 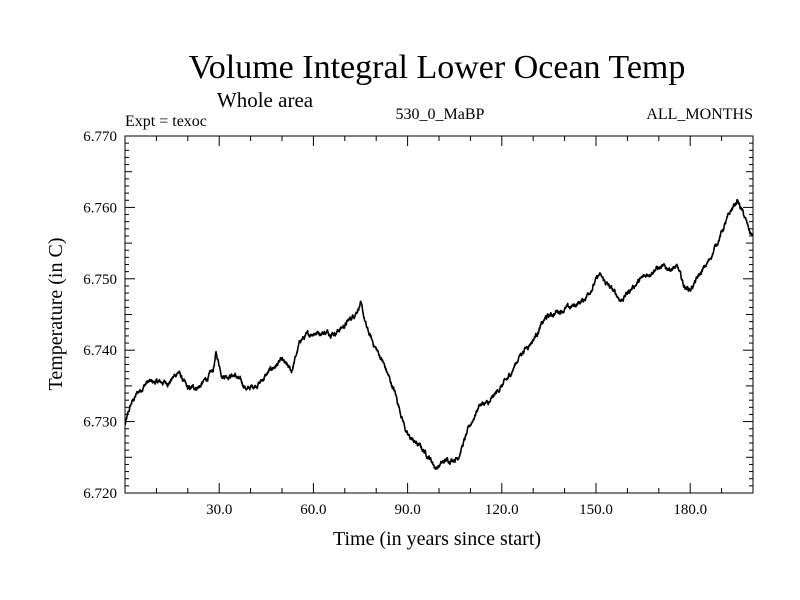 What do you see at coordinates (56, 314) in the screenshot?
I see `y-axis-label: Temperature (in C)` at bounding box center [56, 314].